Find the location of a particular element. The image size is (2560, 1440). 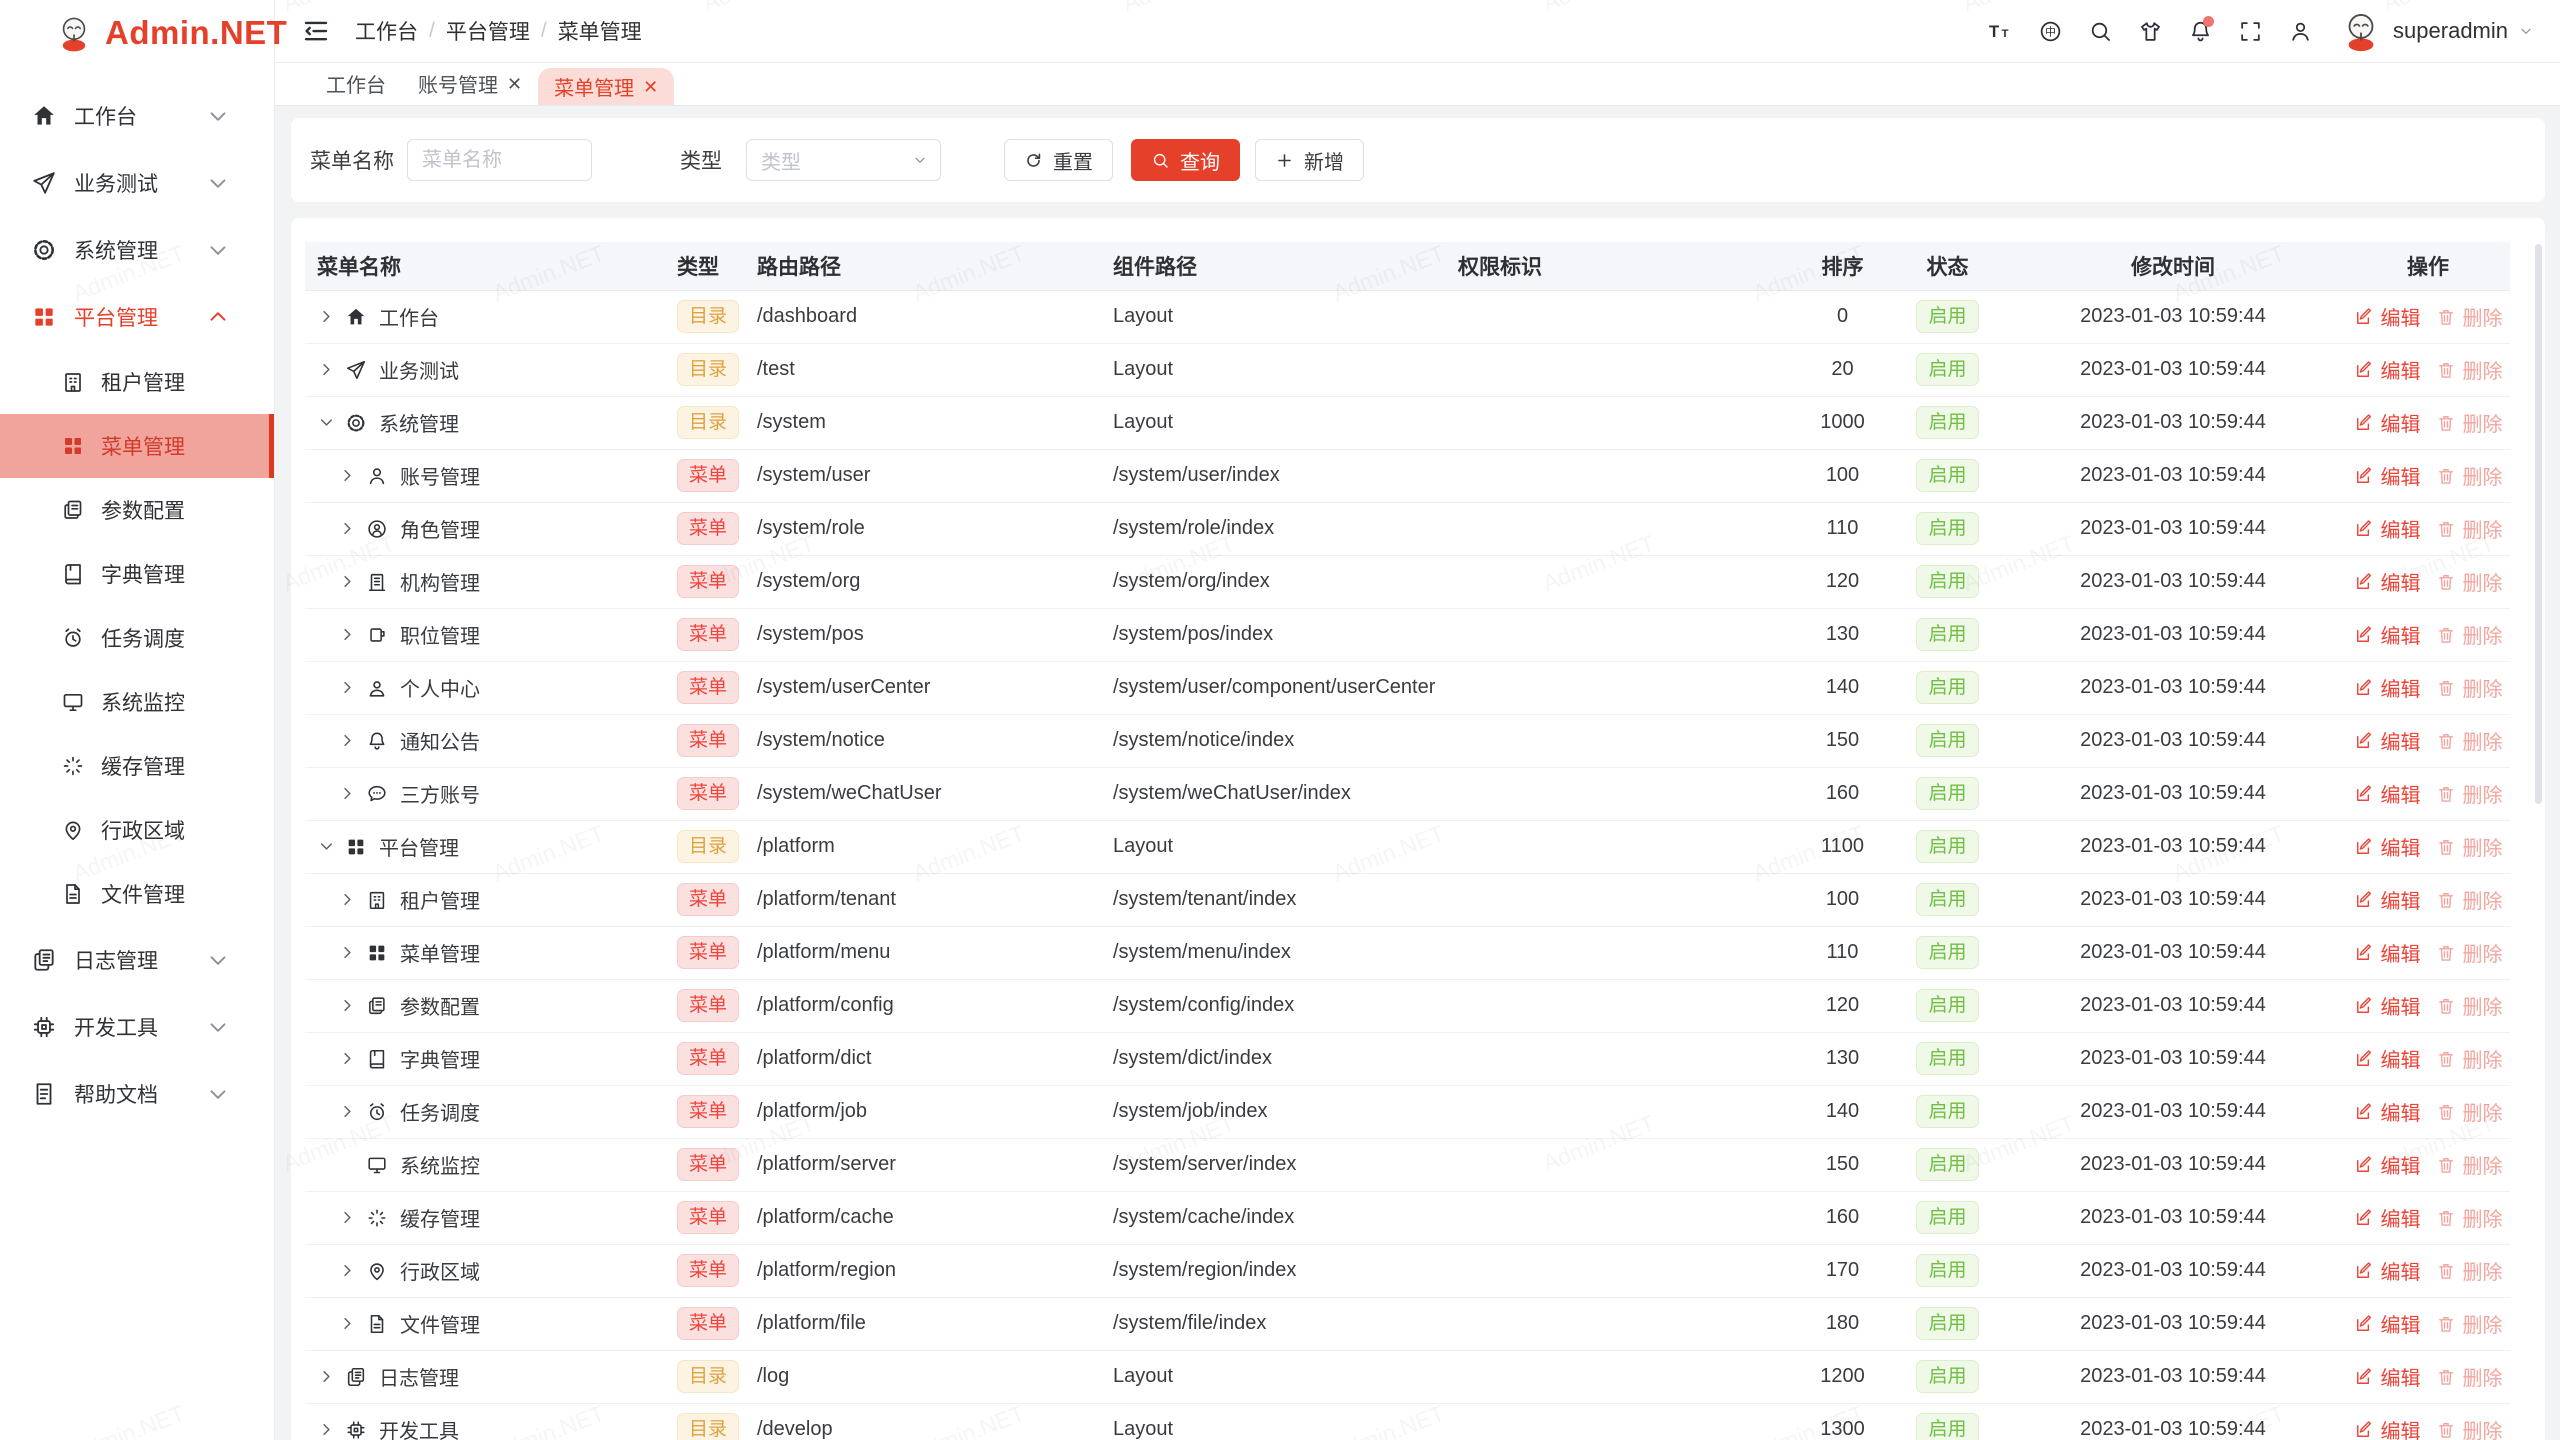

breadcrumb-item: 平台管理 is located at coordinates (487, 32).